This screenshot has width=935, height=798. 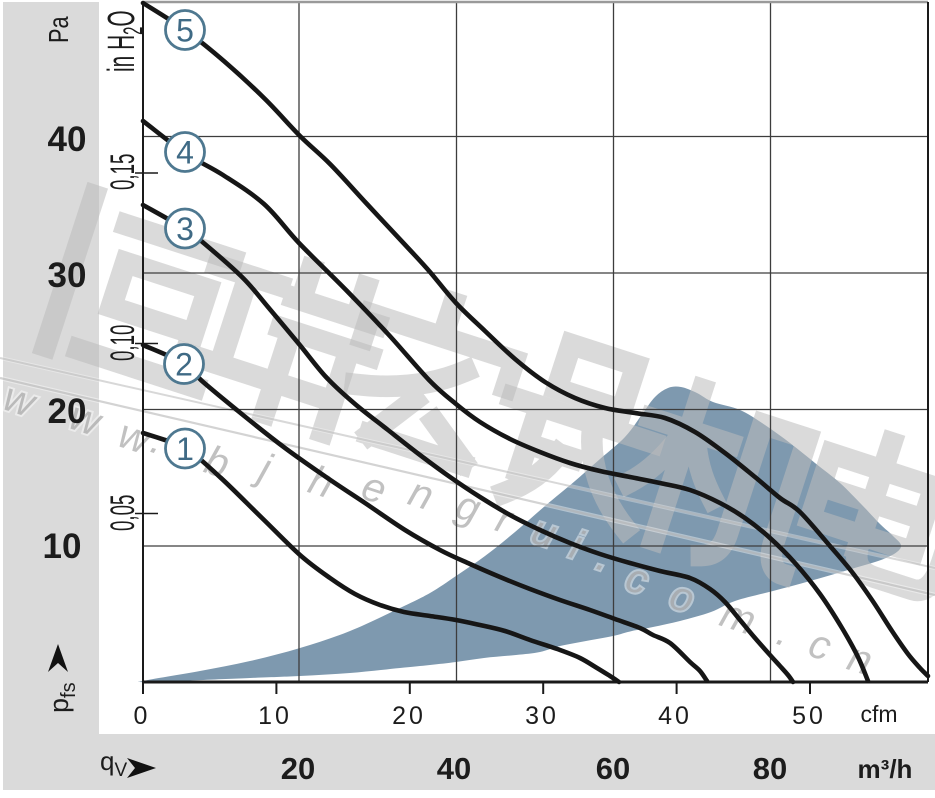 What do you see at coordinates (184, 365) in the screenshot?
I see `svg-text: 2` at bounding box center [184, 365].